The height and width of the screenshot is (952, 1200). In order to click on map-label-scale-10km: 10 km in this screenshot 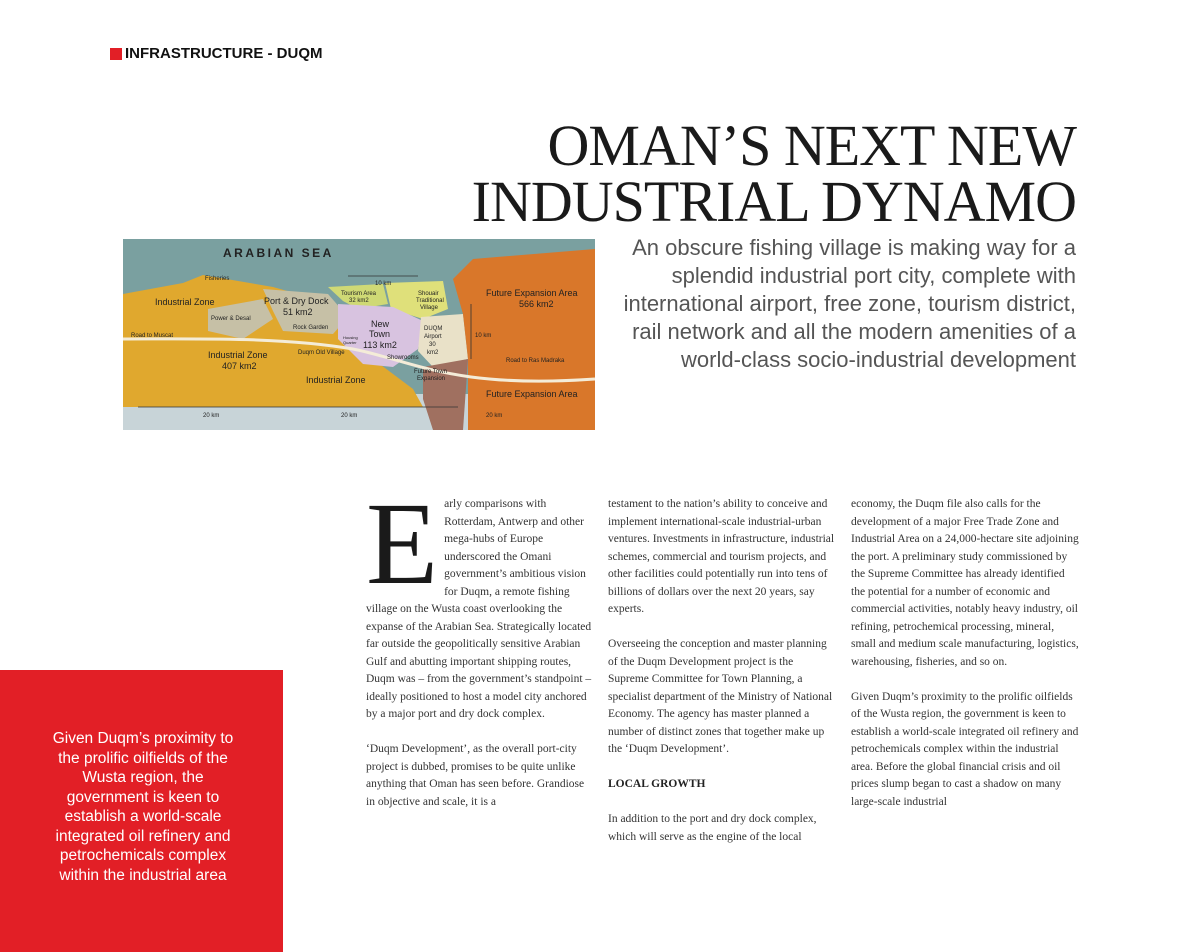, I will do `click(383, 284)`.